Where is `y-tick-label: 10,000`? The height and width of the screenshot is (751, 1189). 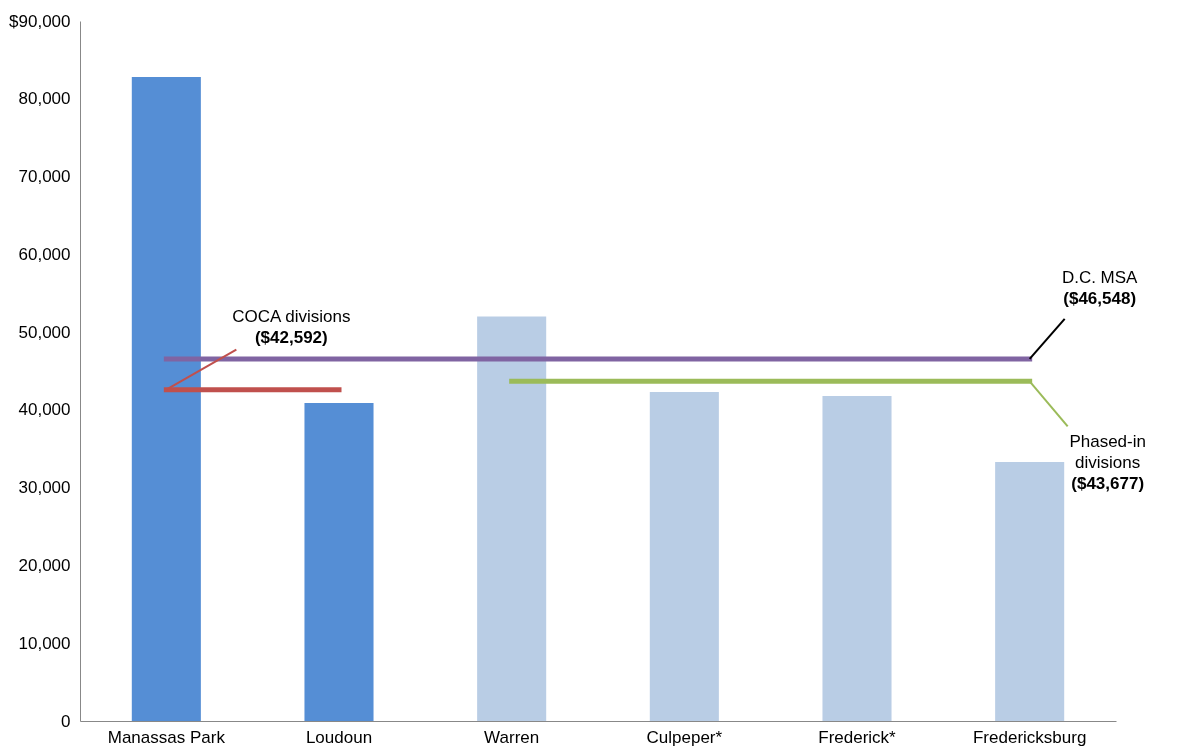
y-tick-label: 10,000 is located at coordinates (44, 643).